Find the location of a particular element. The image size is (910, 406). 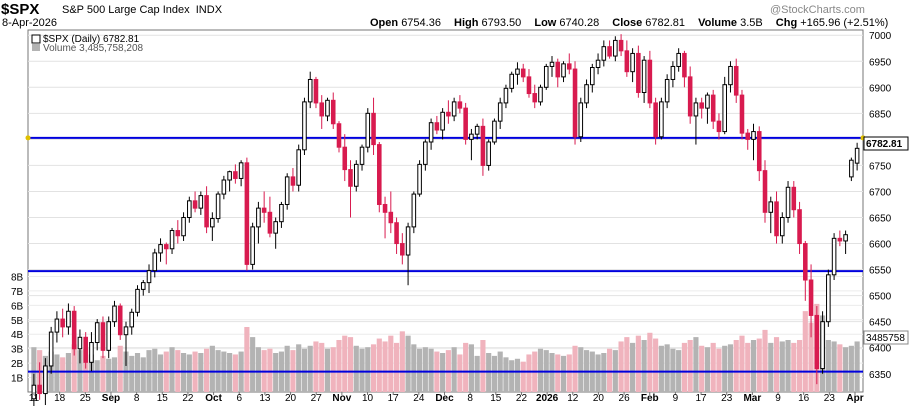

price-tick-label: 6900 is located at coordinates (880, 88).